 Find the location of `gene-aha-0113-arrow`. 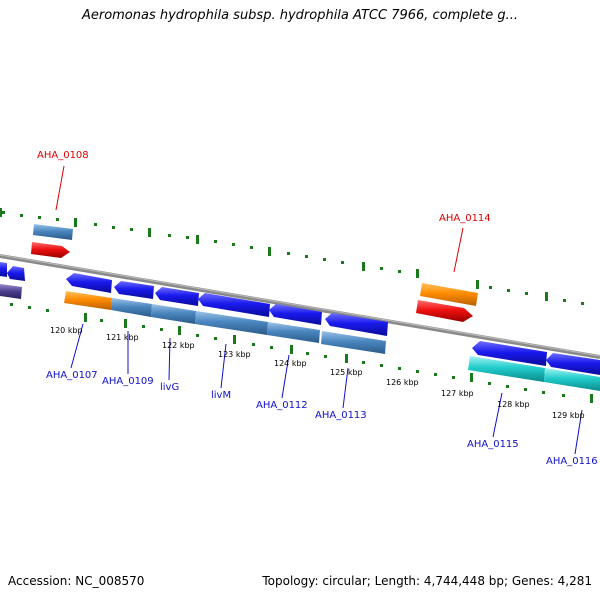

gene-aha-0113-arrow is located at coordinates (356, 324).